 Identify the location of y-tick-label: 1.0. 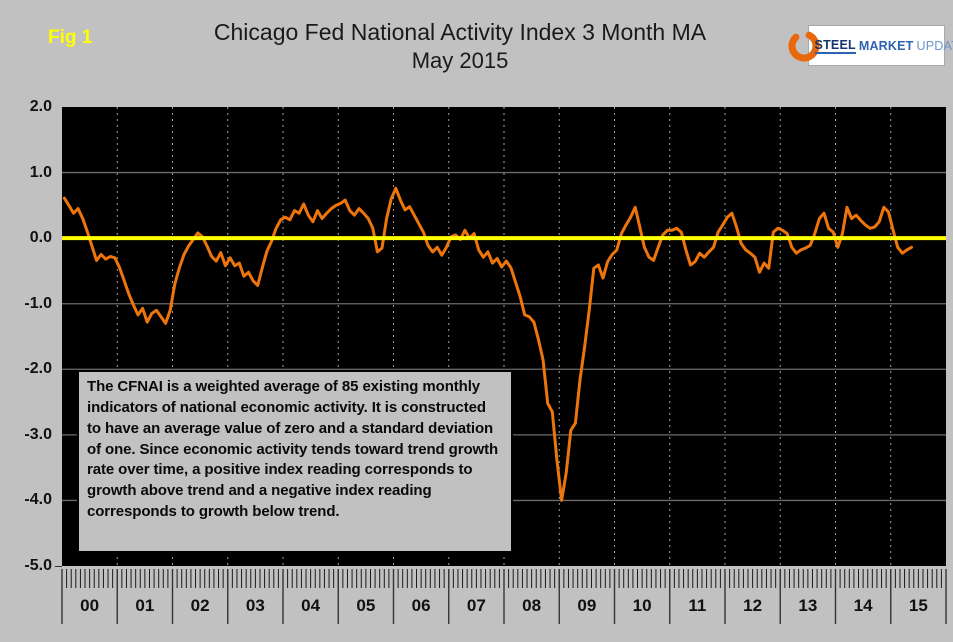
(40, 172).